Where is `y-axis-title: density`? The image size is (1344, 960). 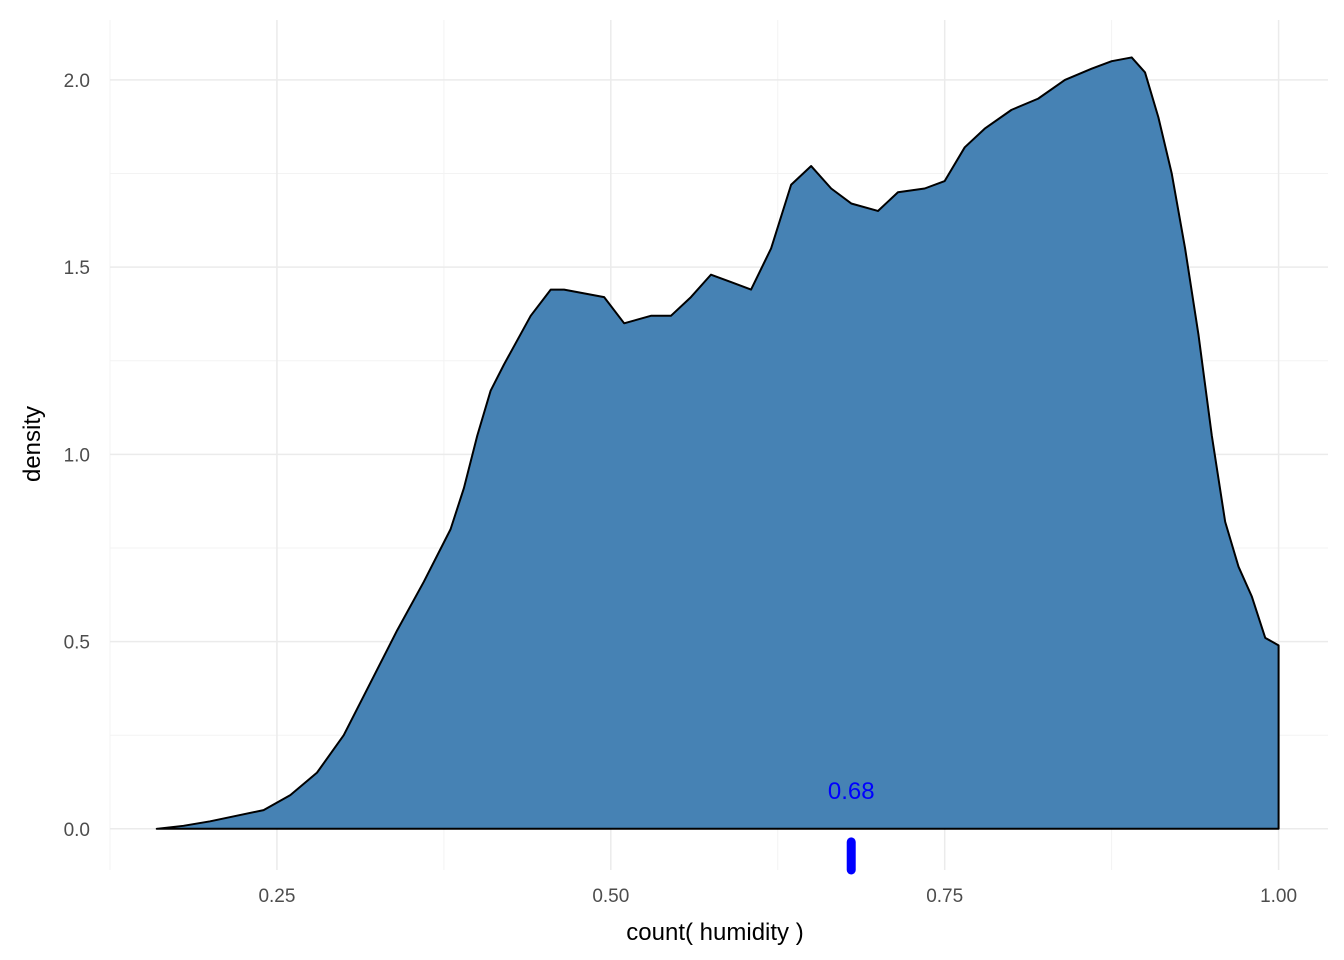 y-axis-title: density is located at coordinates (32, 444).